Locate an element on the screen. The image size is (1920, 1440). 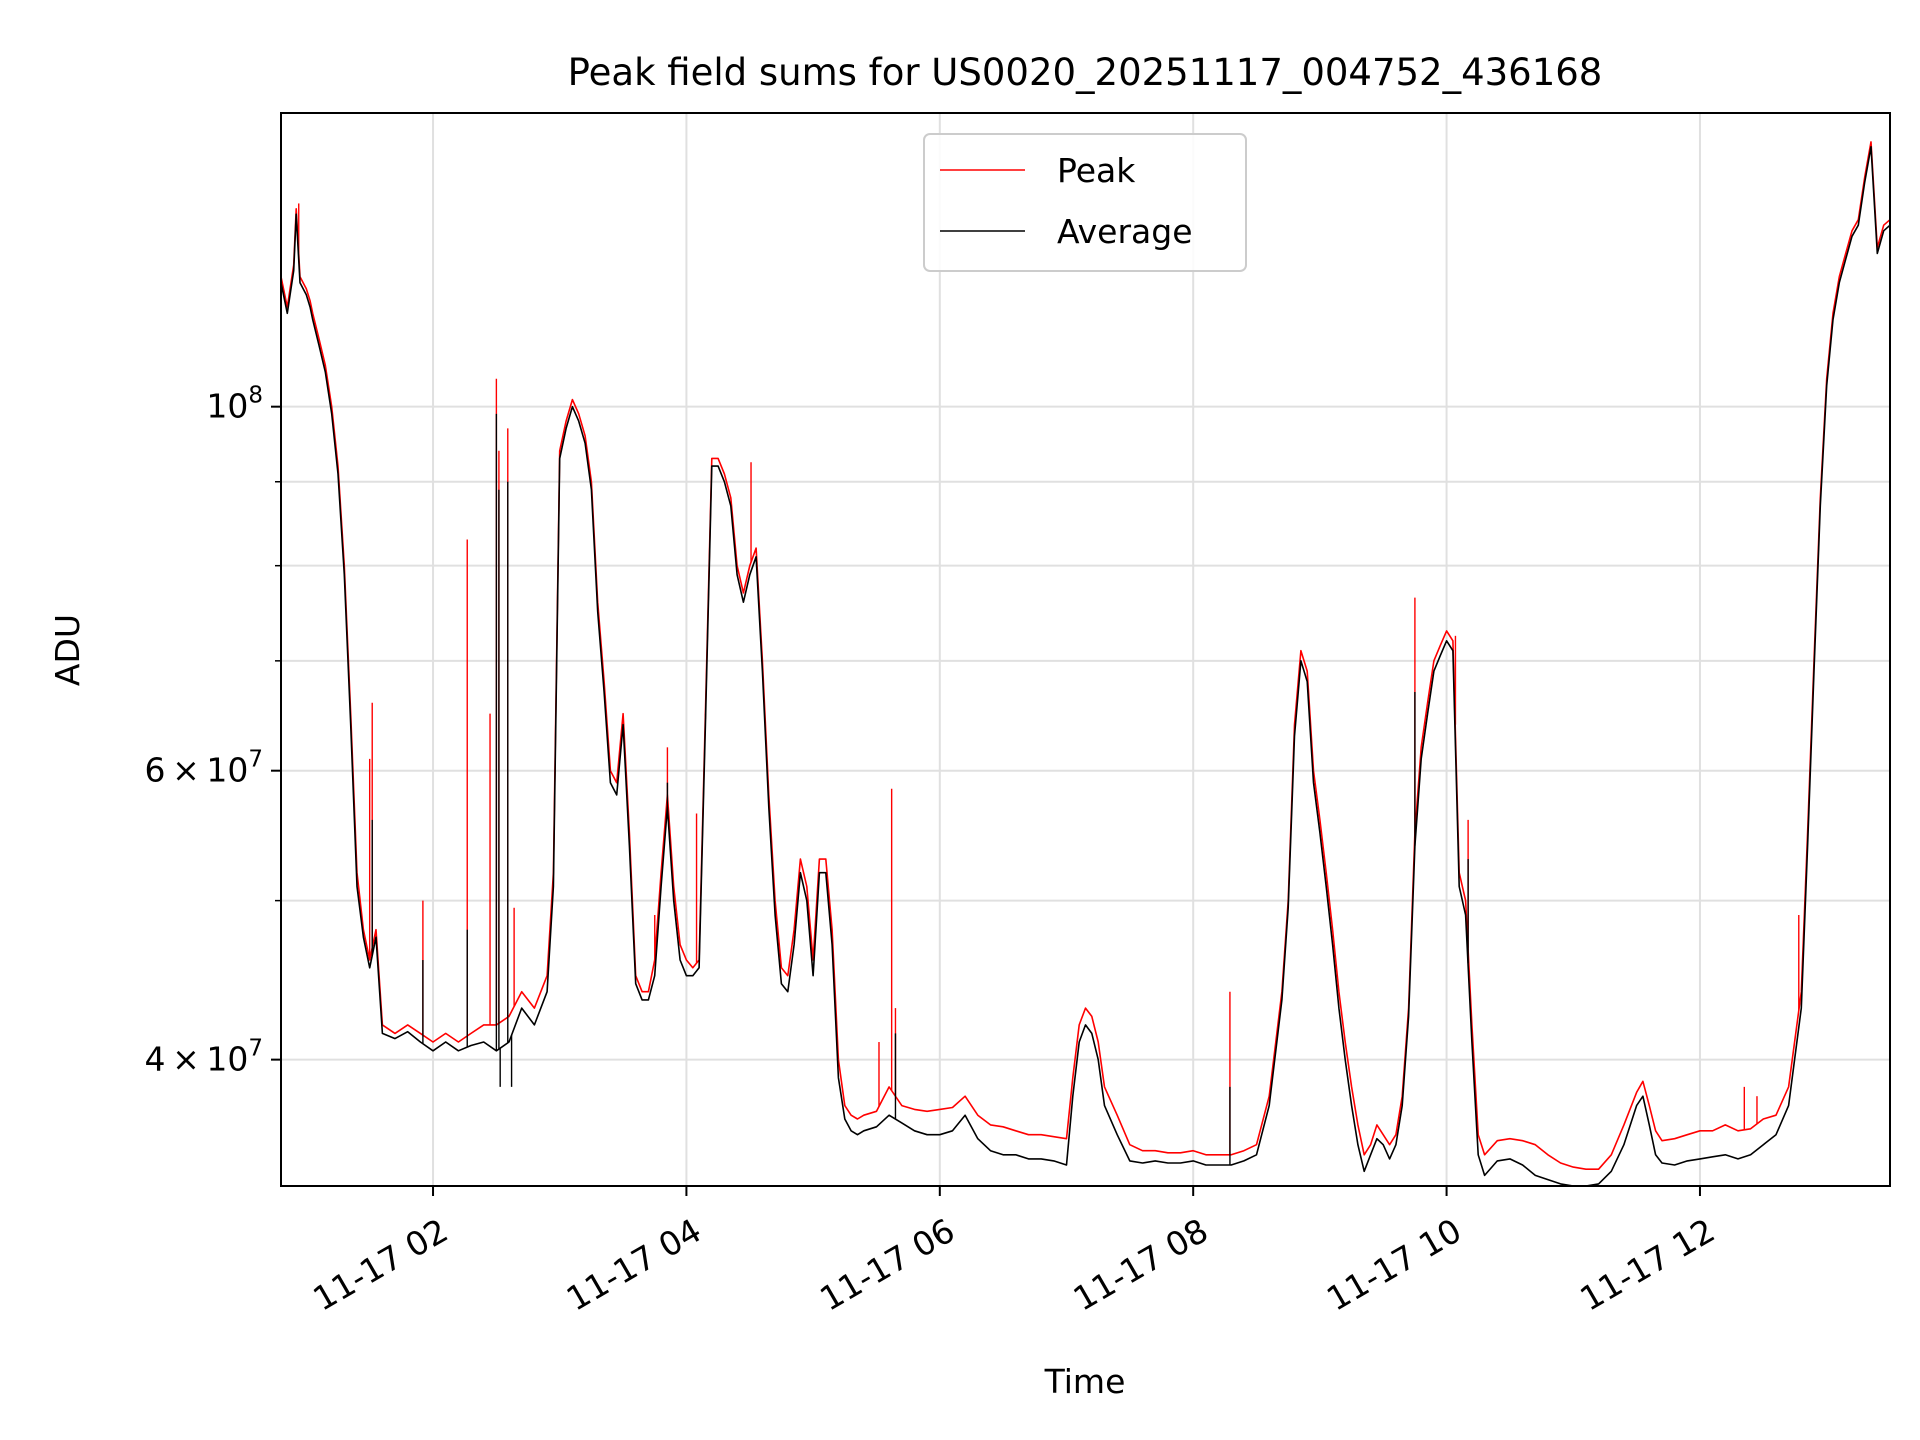
legend-box is located at coordinates (1085, 202).